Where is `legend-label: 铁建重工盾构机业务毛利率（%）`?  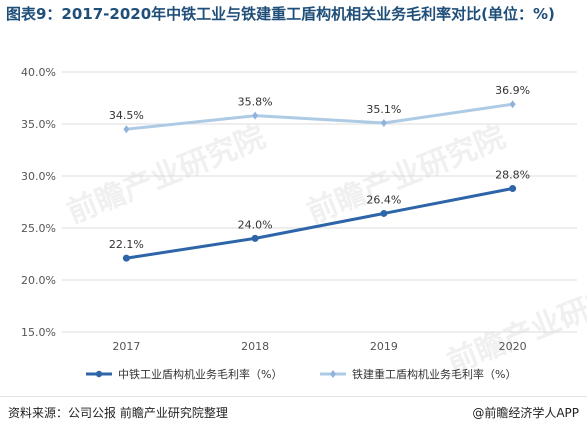
legend-label: 铁建重工盾构机业务毛利率（%） is located at coordinates (434, 374).